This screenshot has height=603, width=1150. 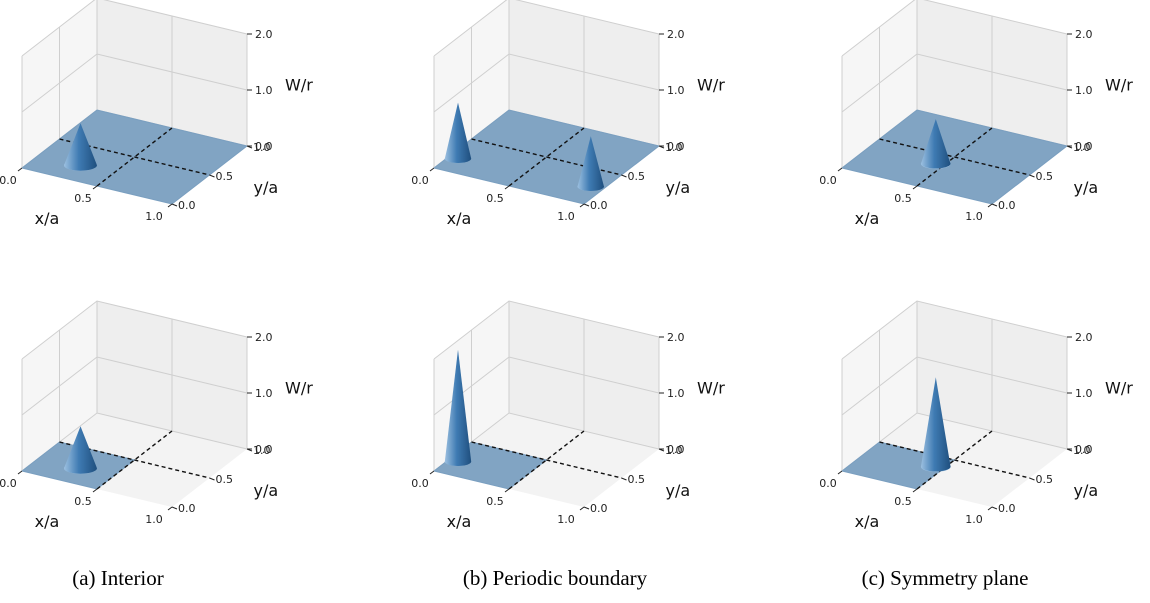 I want to click on panel-1-1: 0.00.51.0x/a0.00.51.0y/a0.01.02.0W/r, so click(x=568, y=415).